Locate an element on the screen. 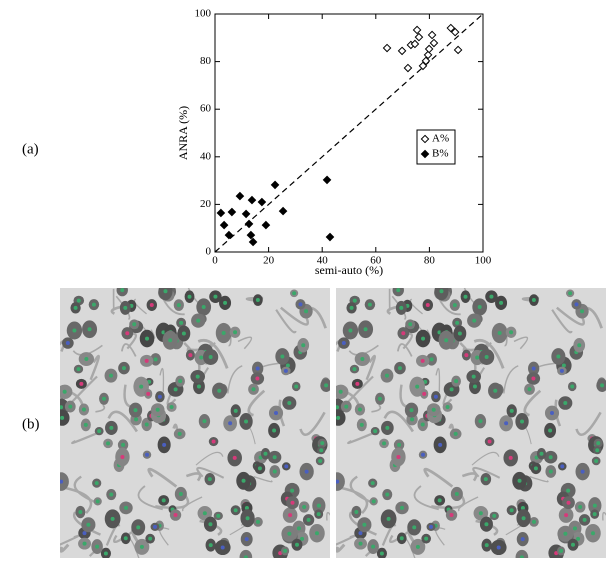 This screenshot has height=565, width=610. y-tick-label: 60 is located at coordinates (206, 109).